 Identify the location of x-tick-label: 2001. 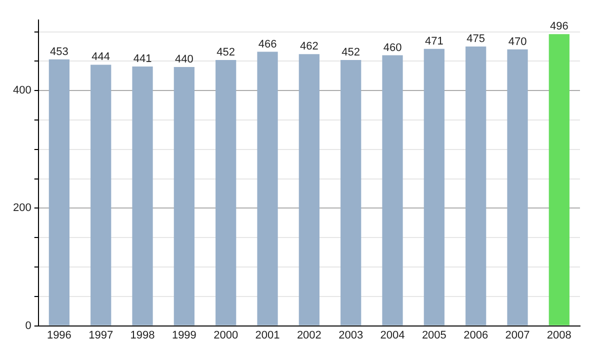
(267, 335).